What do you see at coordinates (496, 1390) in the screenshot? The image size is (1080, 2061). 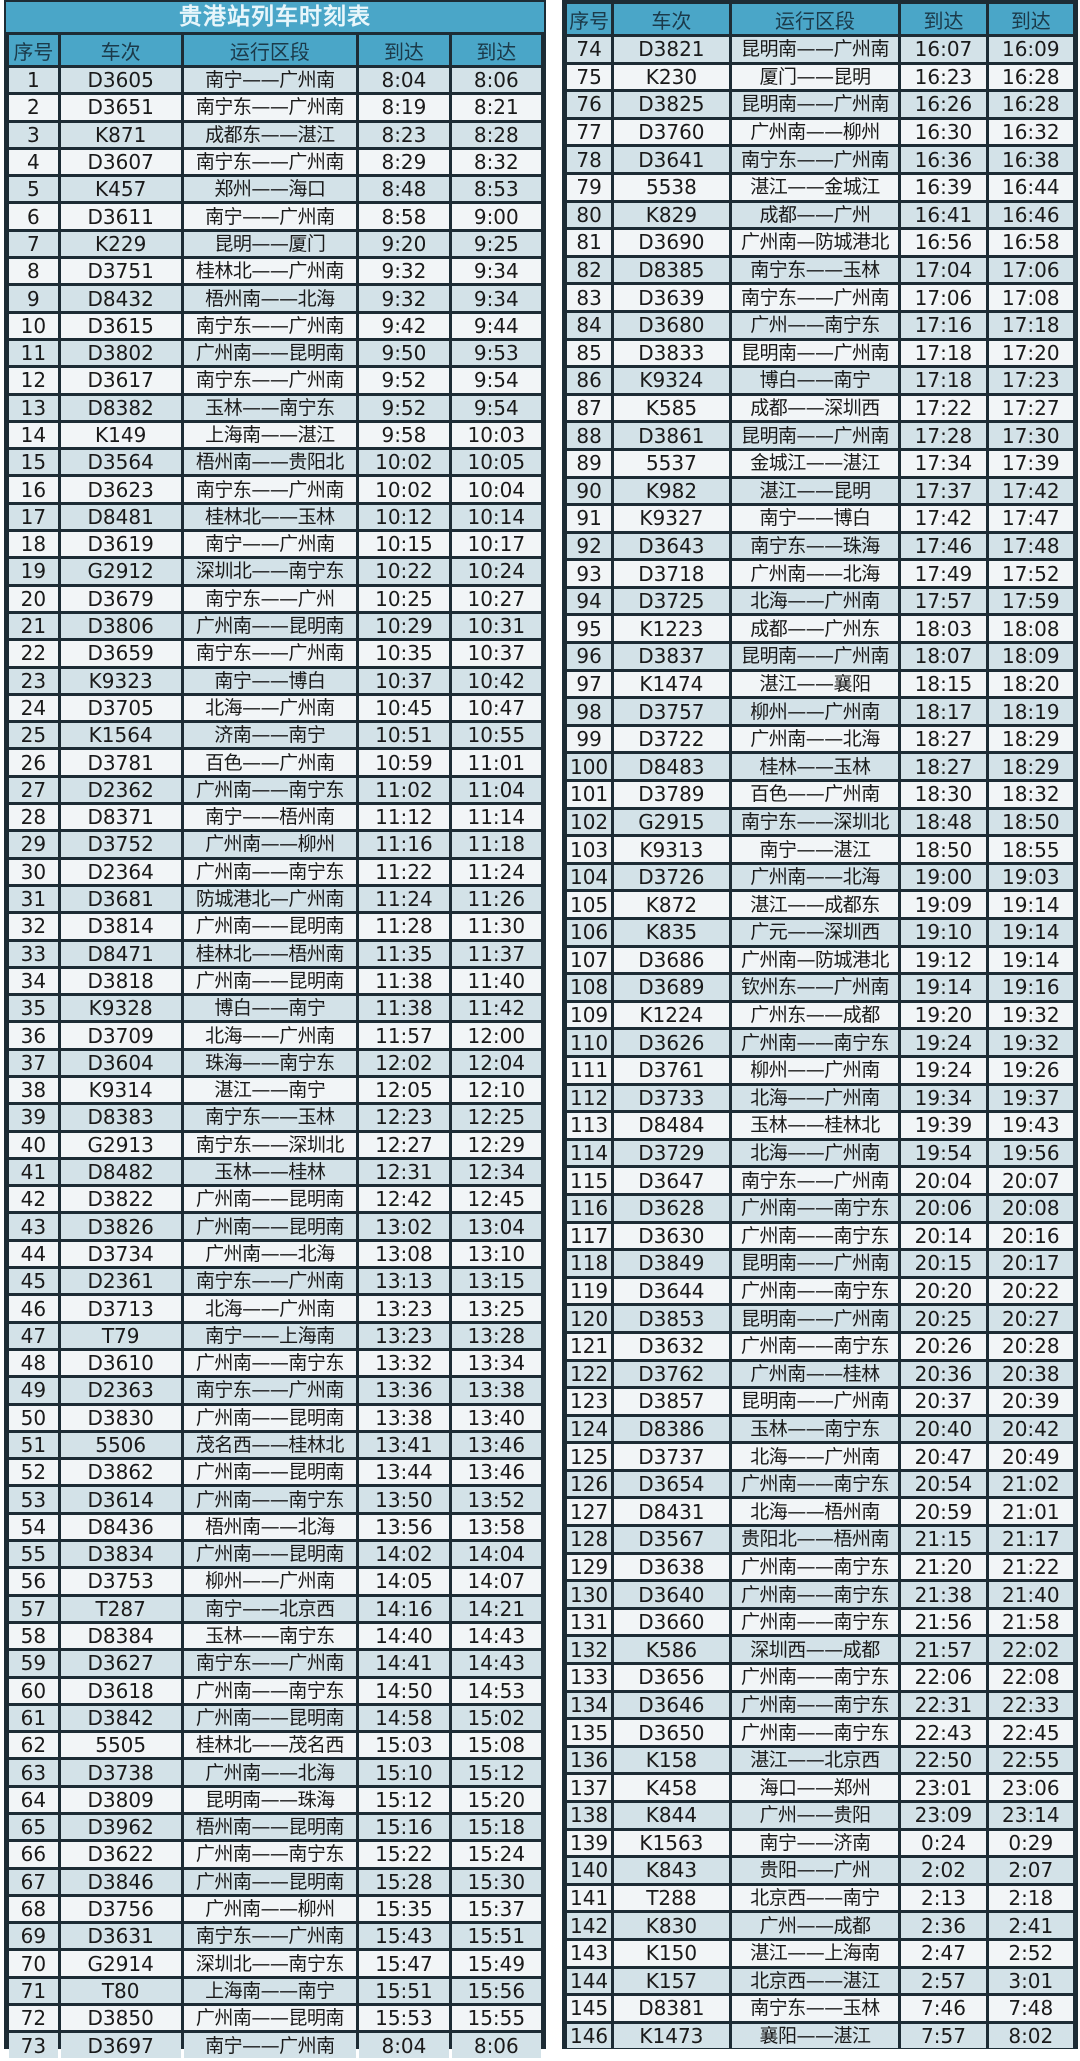 I see `departure-time: 13:38` at bounding box center [496, 1390].